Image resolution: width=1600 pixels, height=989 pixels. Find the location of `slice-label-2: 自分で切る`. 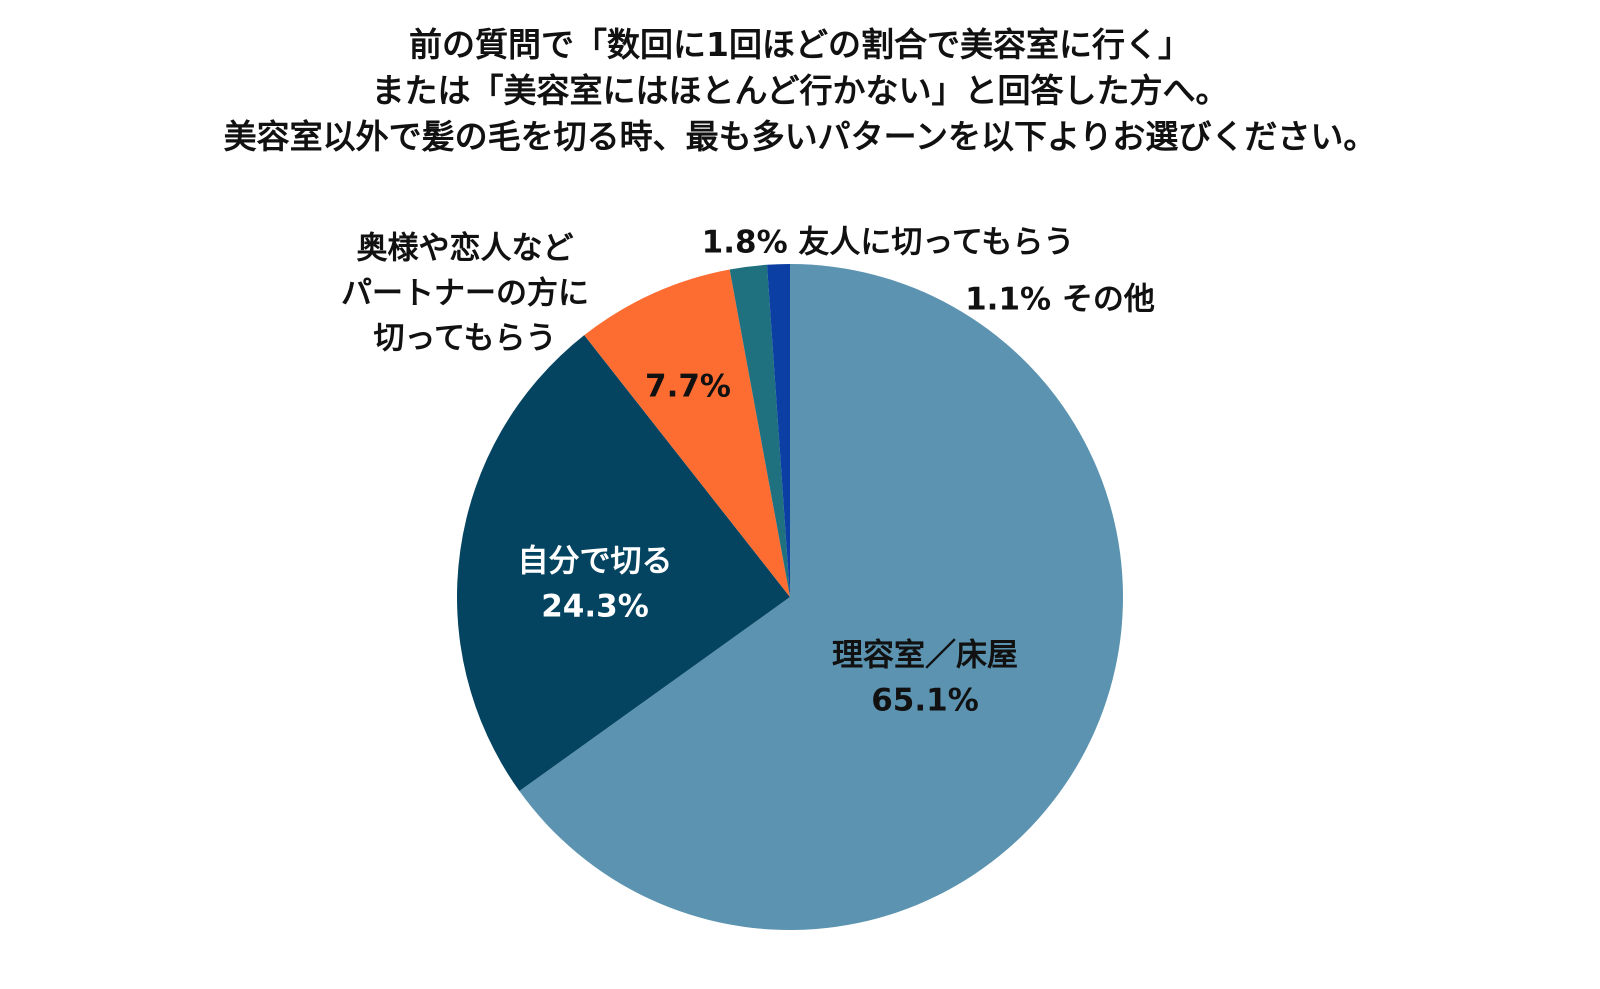

slice-label-2: 自分で切る is located at coordinates (595, 562).